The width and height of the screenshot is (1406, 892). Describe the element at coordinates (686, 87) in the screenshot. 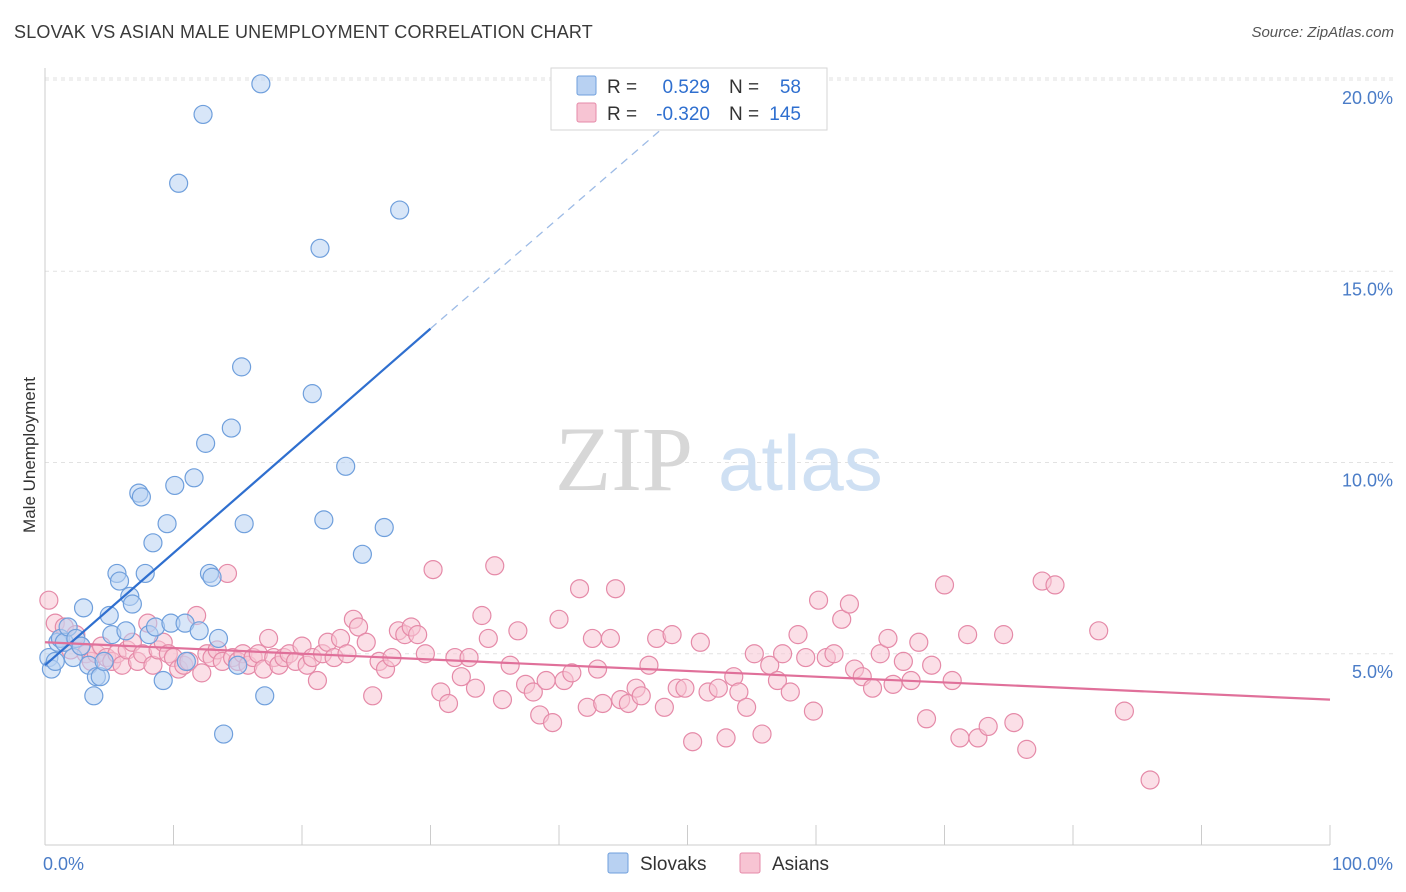

I see `legend-r-slovaks: 0.529` at that location.